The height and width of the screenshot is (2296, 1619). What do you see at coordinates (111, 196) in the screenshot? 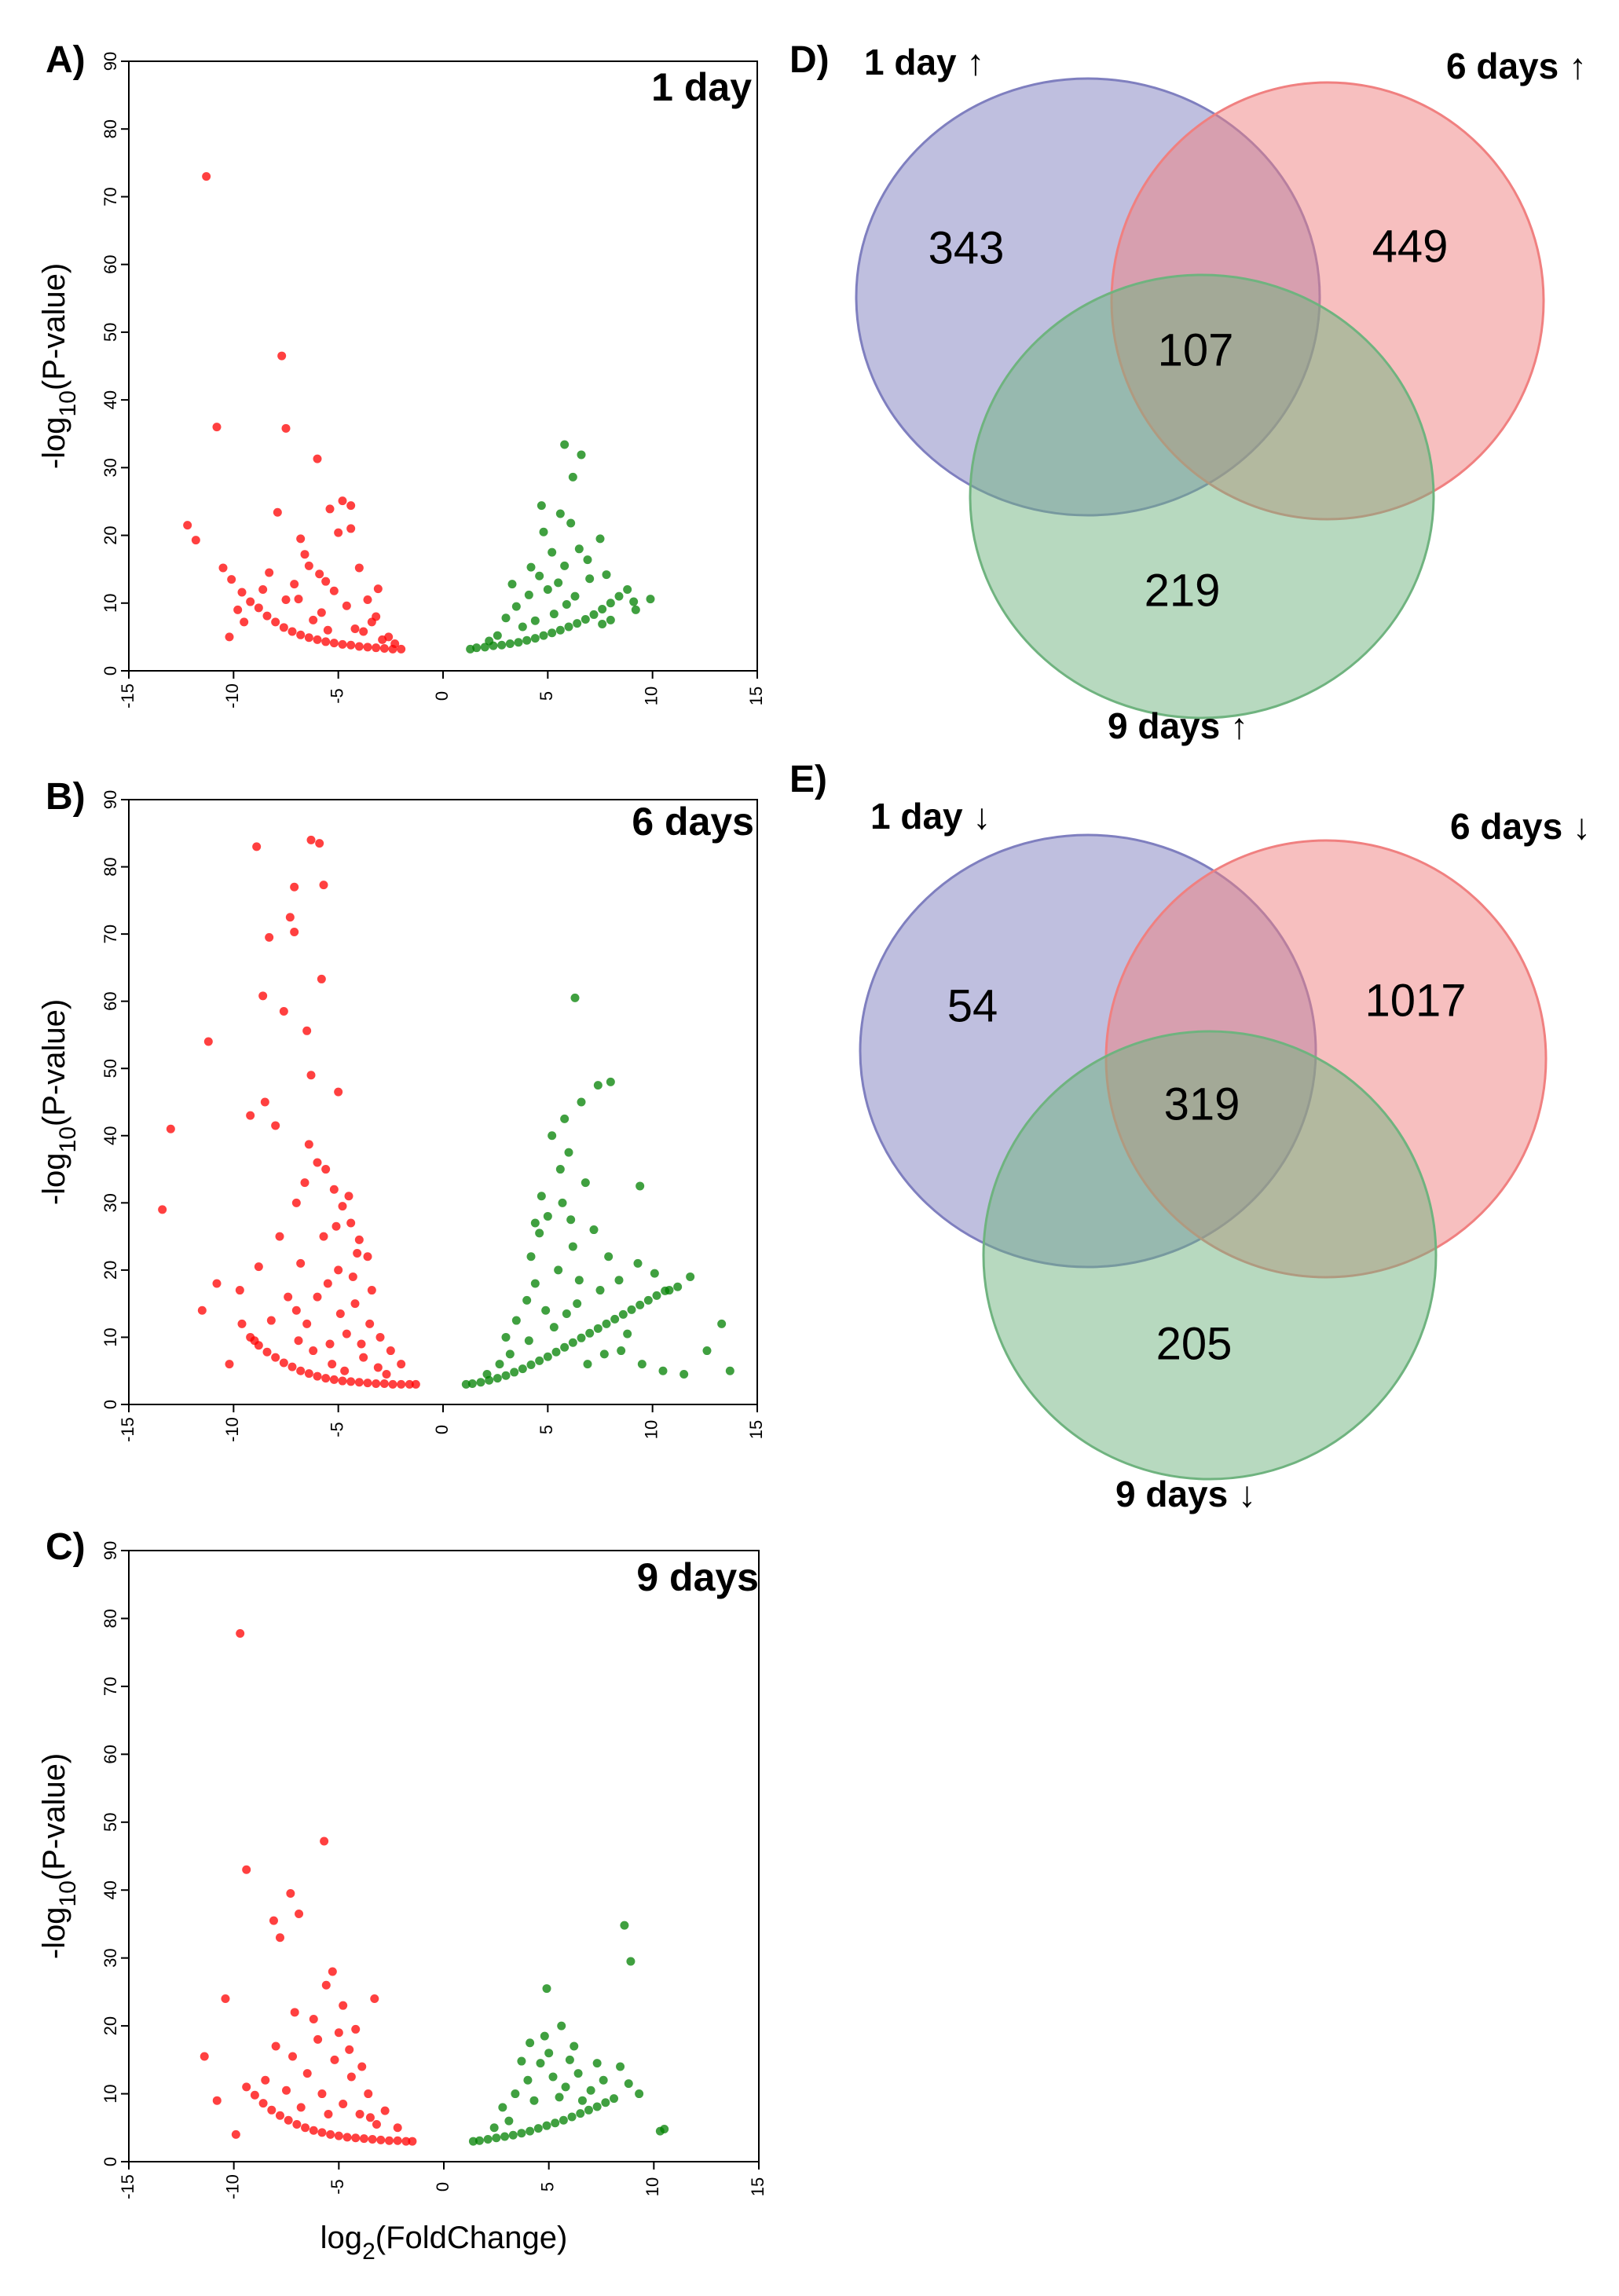
I see `y-tick-label-a: 70` at bounding box center [111, 196].